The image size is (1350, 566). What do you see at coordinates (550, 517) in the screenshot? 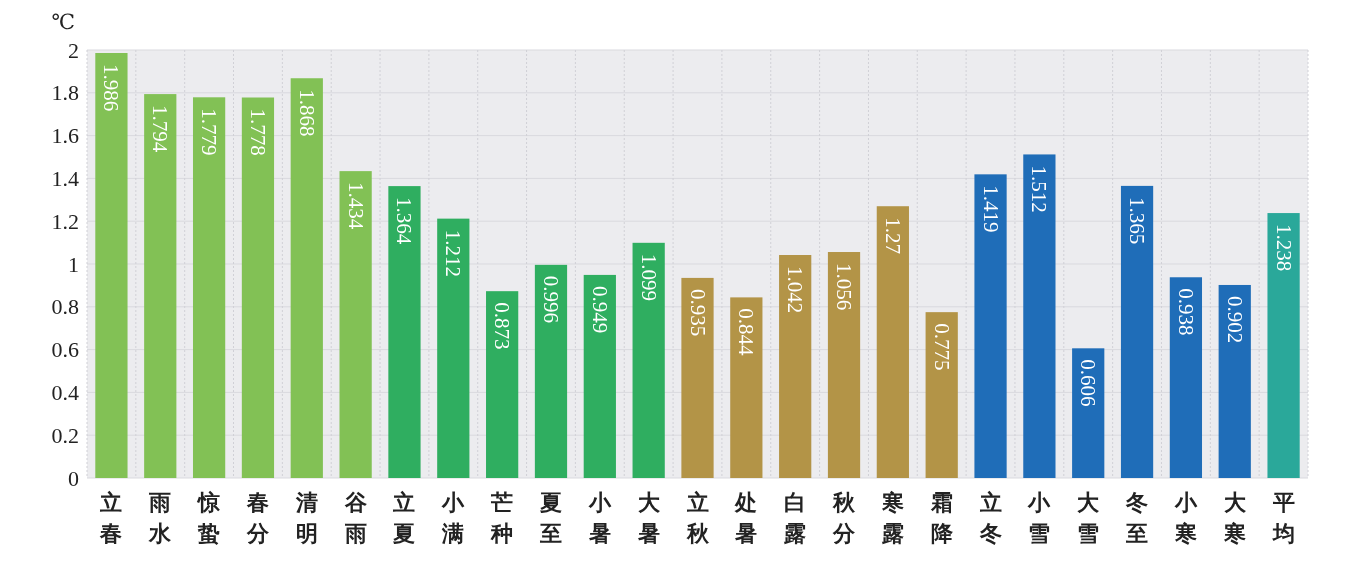
I see `x-tick-label: 夏至` at bounding box center [550, 517].